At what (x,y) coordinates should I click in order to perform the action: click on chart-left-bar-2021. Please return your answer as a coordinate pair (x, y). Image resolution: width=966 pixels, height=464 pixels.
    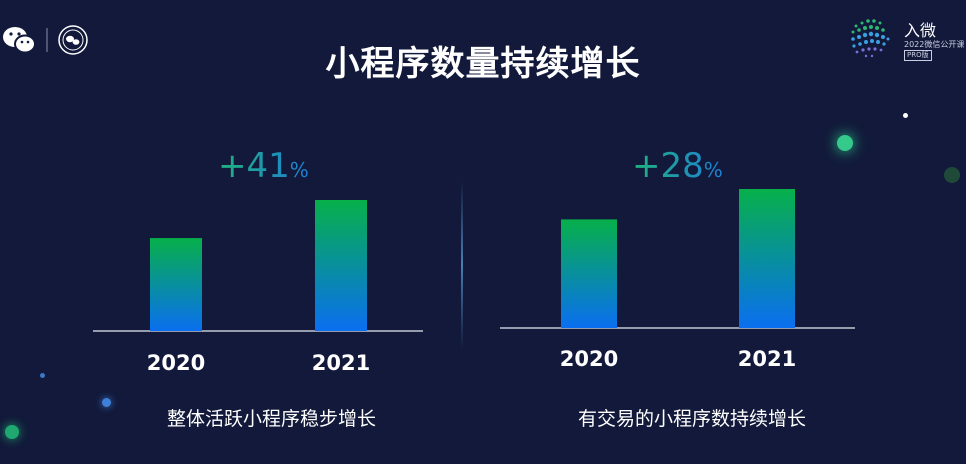
    Looking at the image, I should click on (341, 265).